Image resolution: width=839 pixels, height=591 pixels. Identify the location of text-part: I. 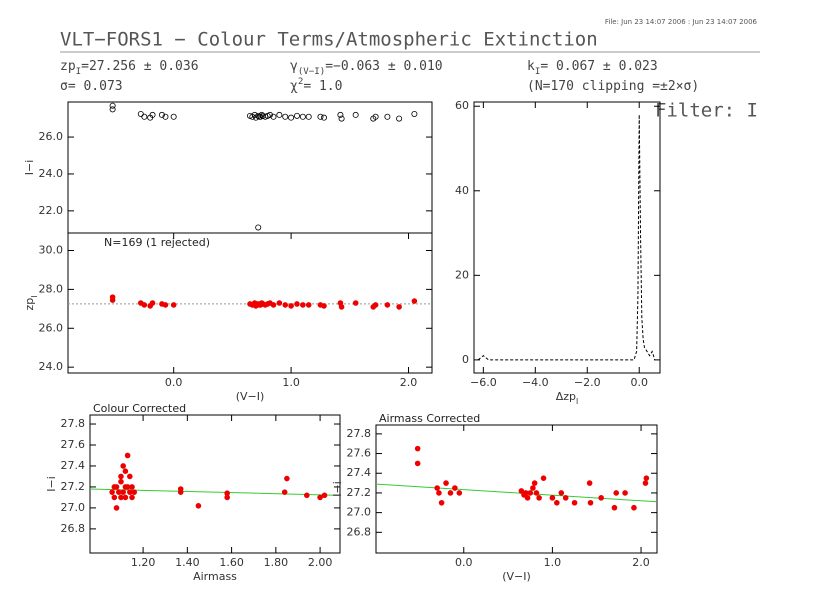
(34, 296).